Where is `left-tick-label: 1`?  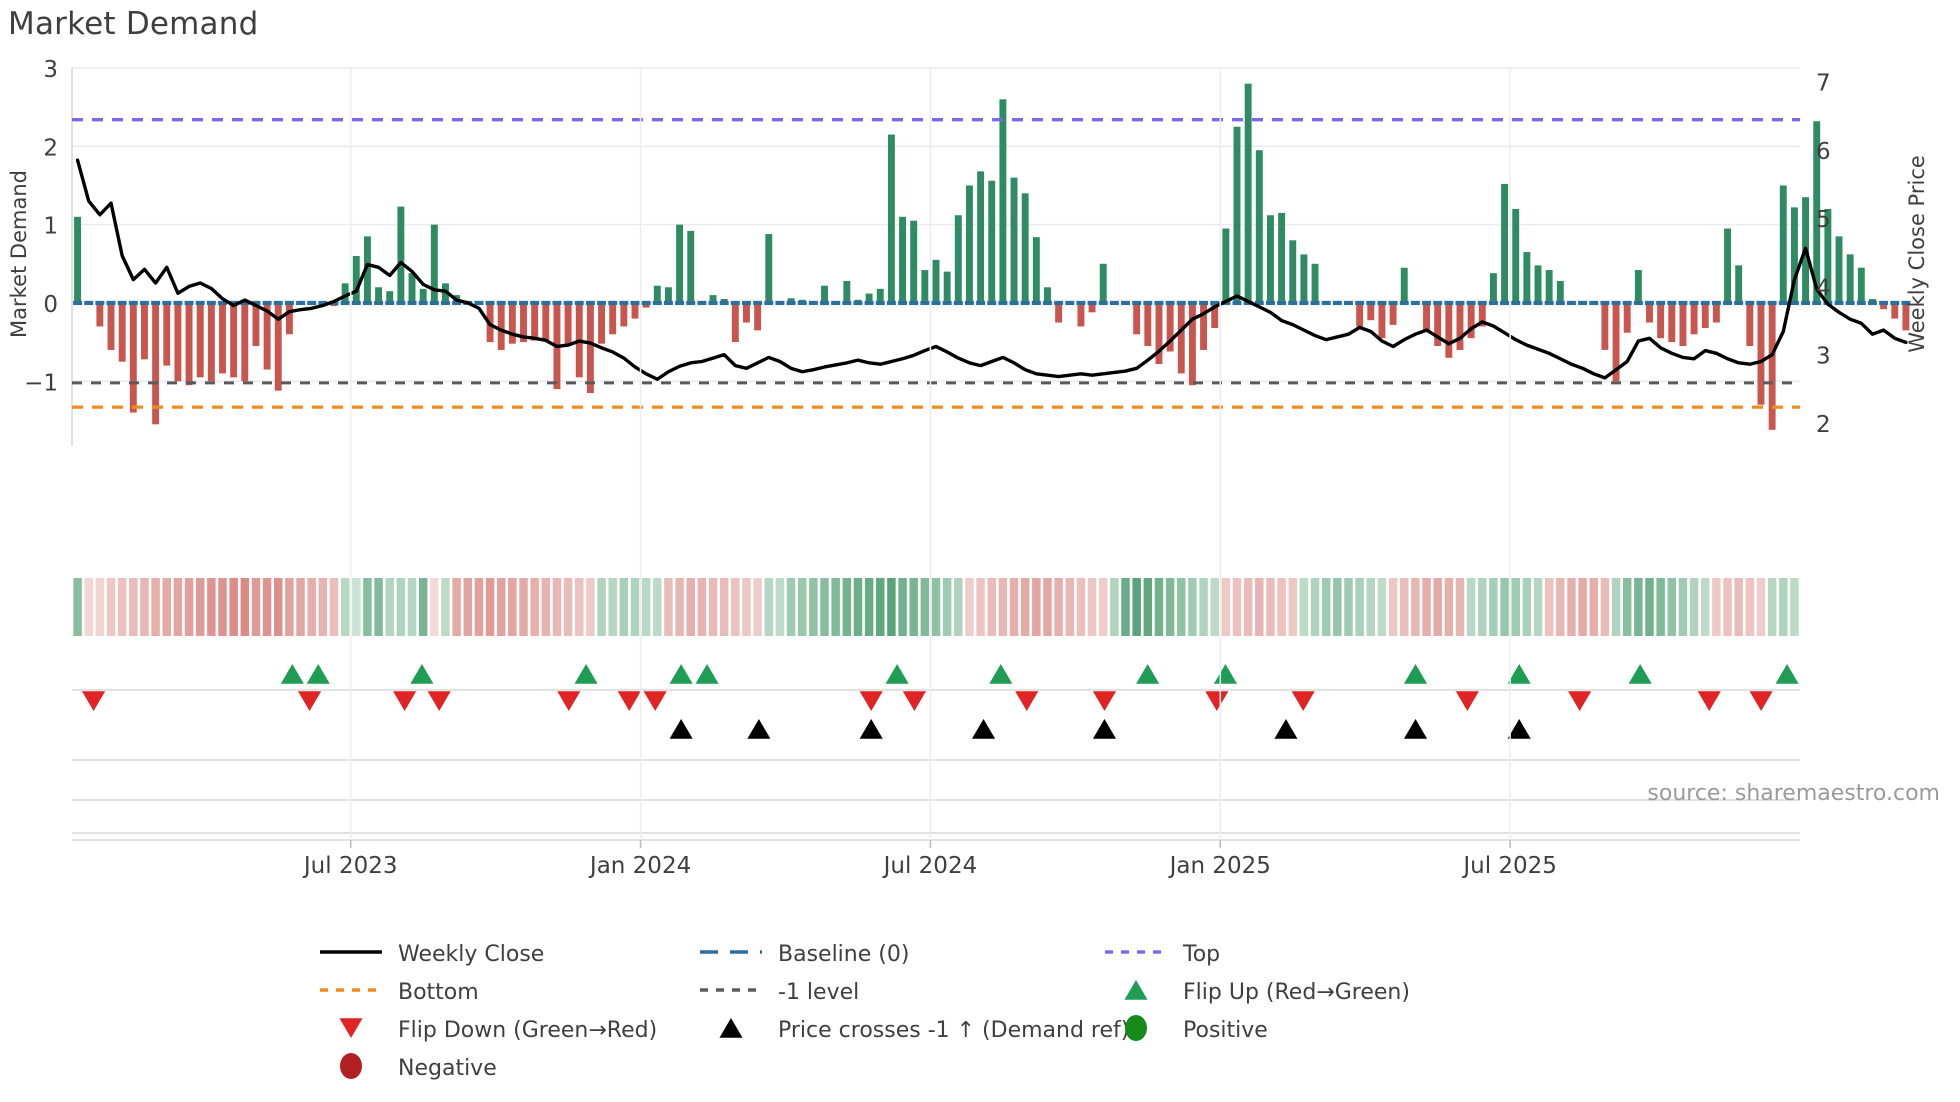 left-tick-label: 1 is located at coordinates (50, 227).